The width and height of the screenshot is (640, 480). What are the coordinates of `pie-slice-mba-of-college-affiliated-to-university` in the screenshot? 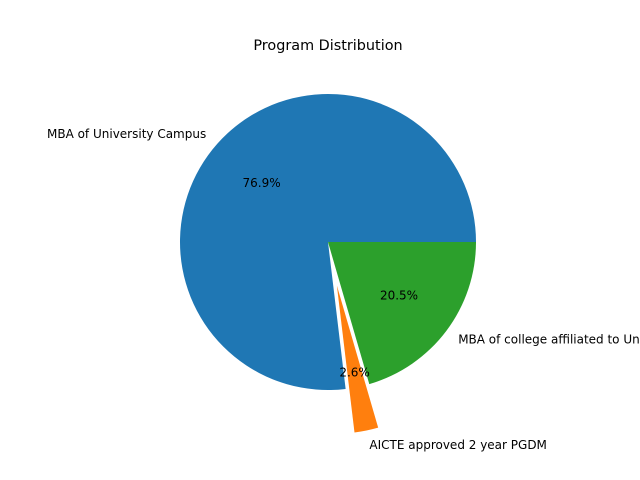 It's located at (402, 313).